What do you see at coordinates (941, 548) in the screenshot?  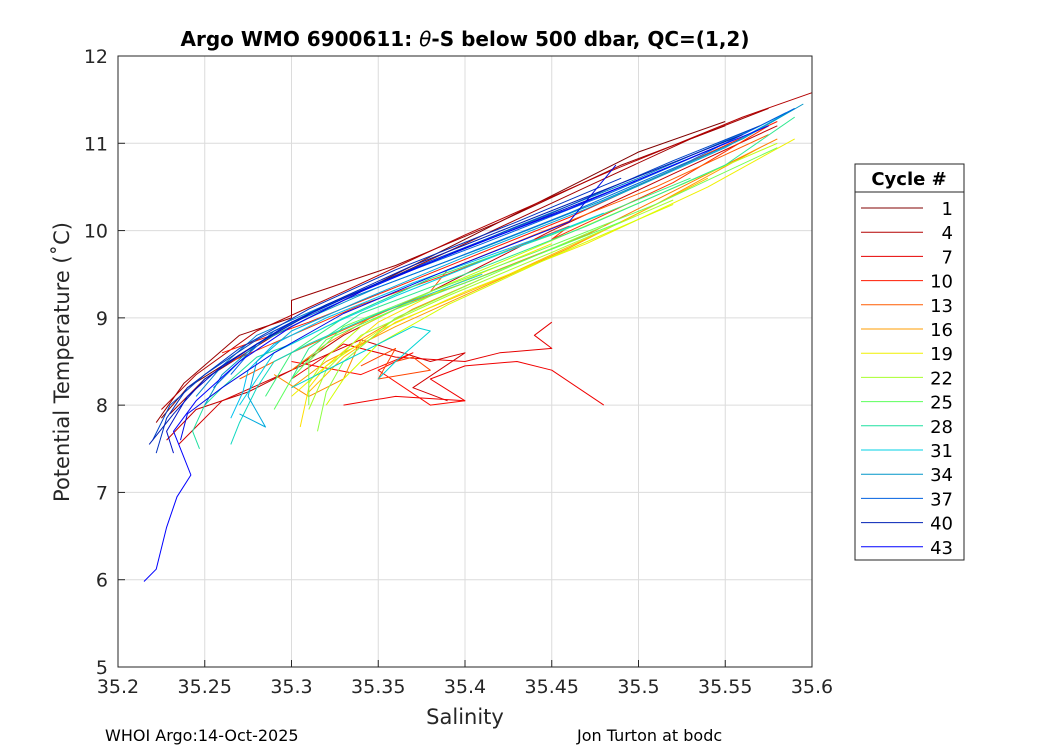 I see `legend-label-43: 43` at bounding box center [941, 548].